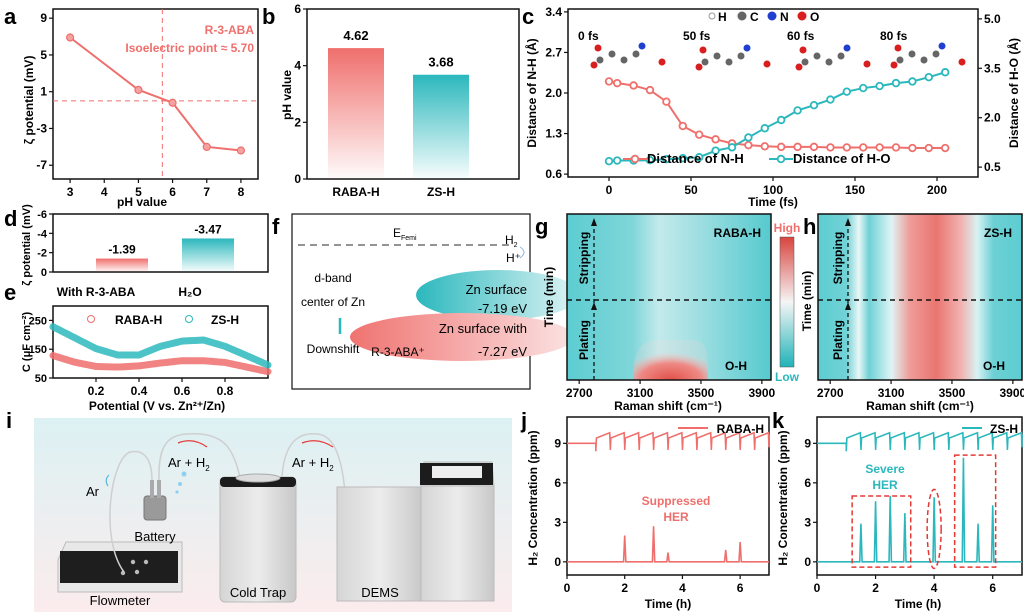 The height and width of the screenshot is (616, 1024). I want to click on x-tick-label: 0.2, so click(96, 391).